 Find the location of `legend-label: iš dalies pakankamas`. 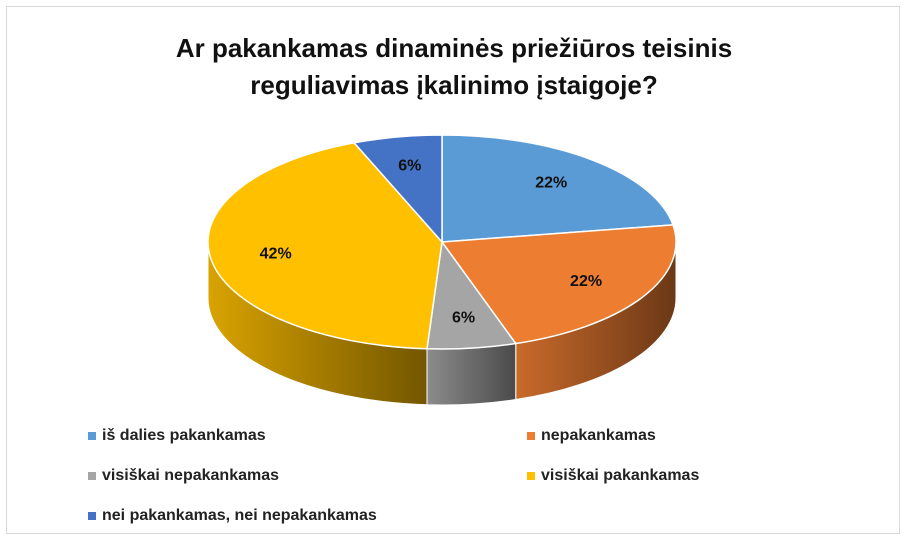

legend-label: iš dalies pakankamas is located at coordinates (184, 435).